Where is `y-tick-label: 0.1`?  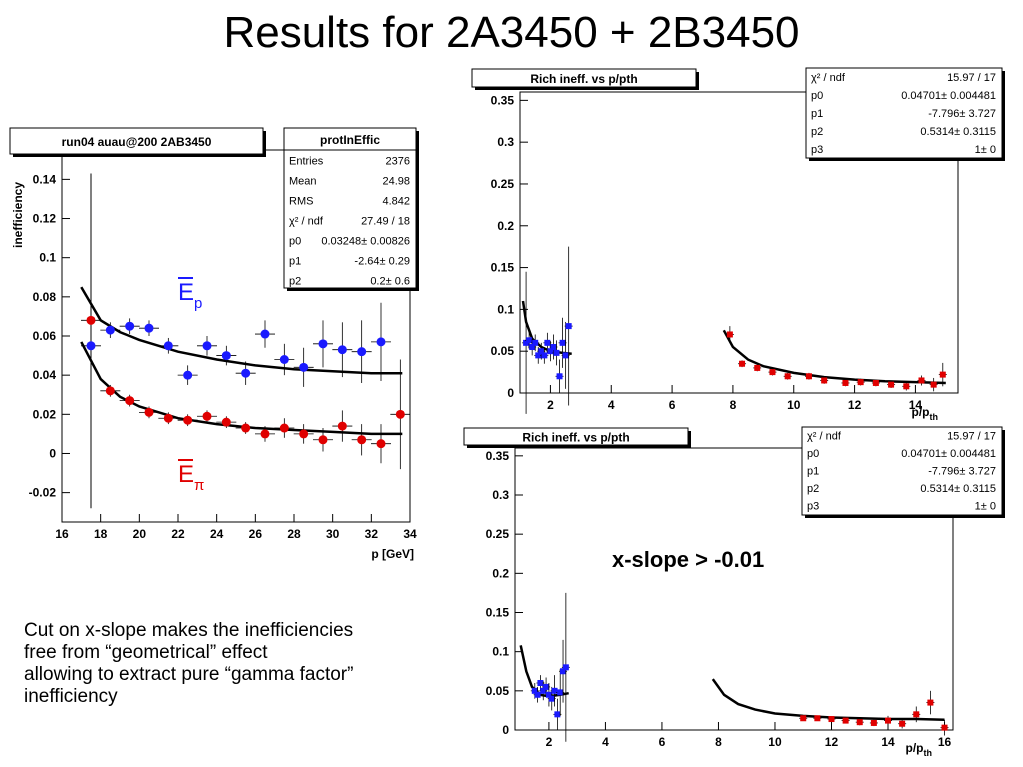
y-tick-label: 0.1 is located at coordinates (505, 309).